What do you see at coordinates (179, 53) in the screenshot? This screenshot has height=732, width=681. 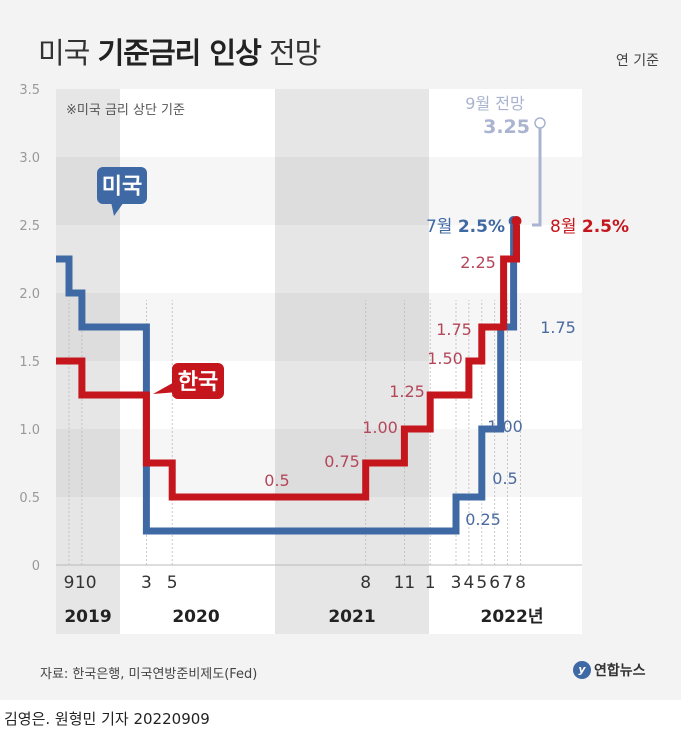 I see `chart-title: 미국 기준금리 인상 전망` at bounding box center [179, 53].